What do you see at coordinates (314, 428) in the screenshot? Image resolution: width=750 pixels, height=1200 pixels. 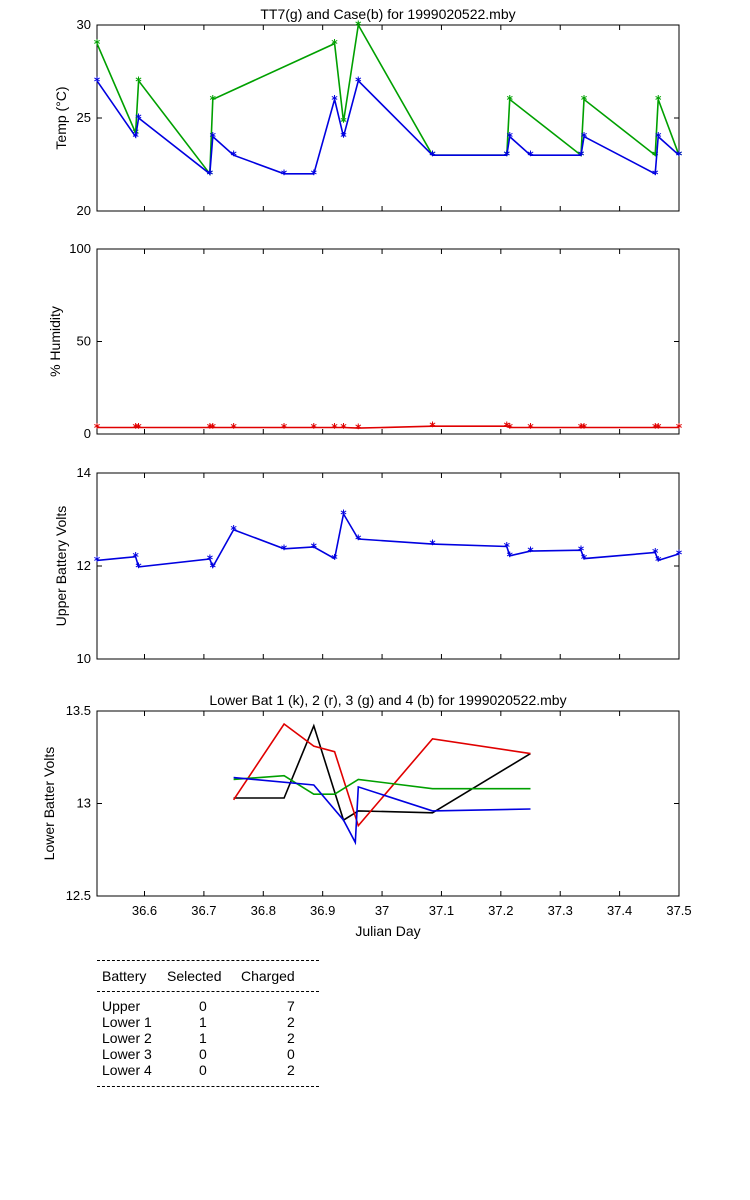 I see `data-point-1-0-7: *` at bounding box center [314, 428].